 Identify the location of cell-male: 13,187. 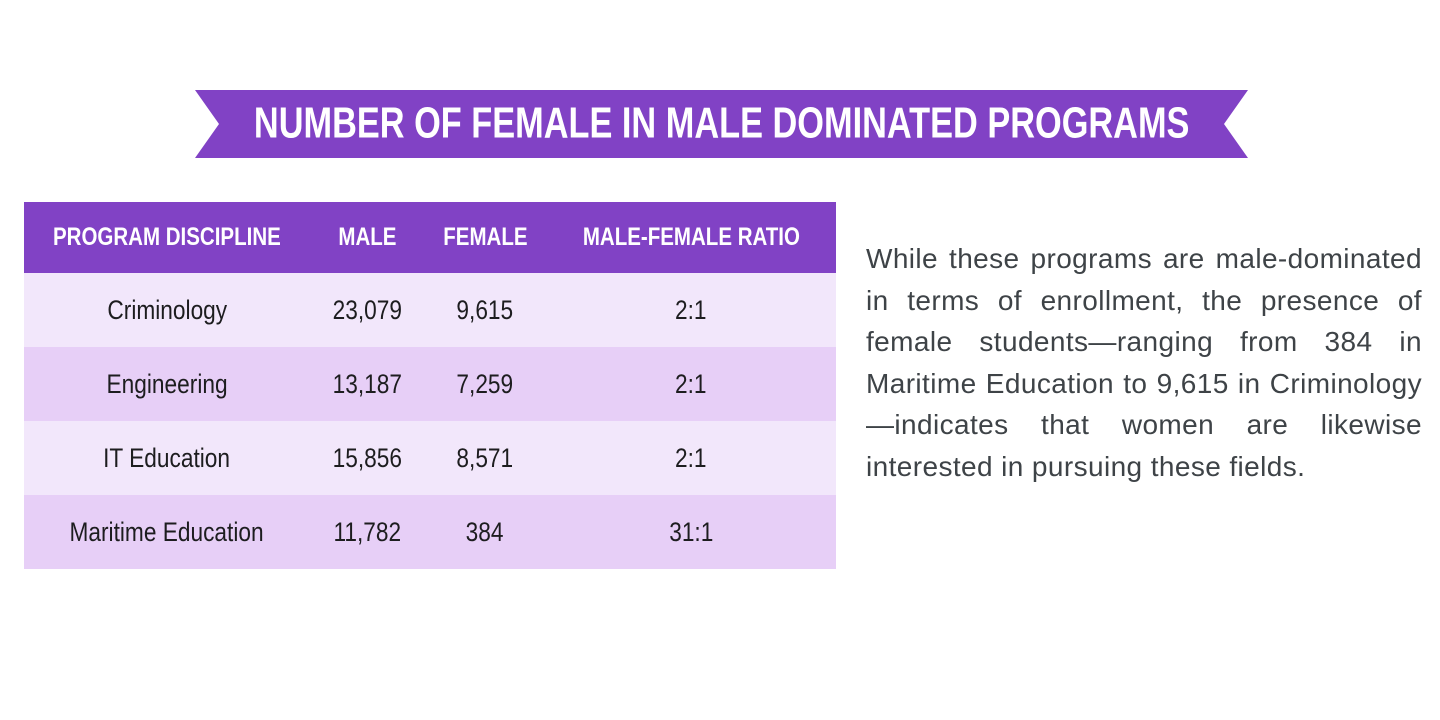
(367, 384).